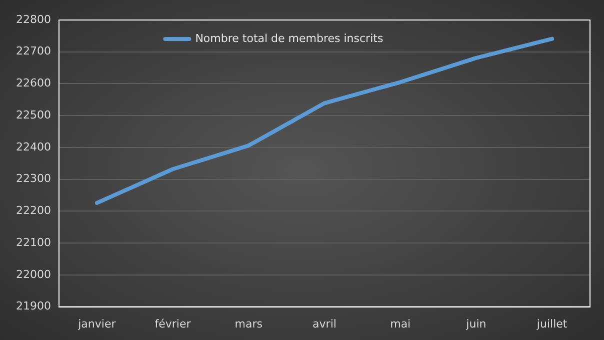 This screenshot has height=340, width=604. I want to click on x-tick-label: juillet, so click(552, 323).